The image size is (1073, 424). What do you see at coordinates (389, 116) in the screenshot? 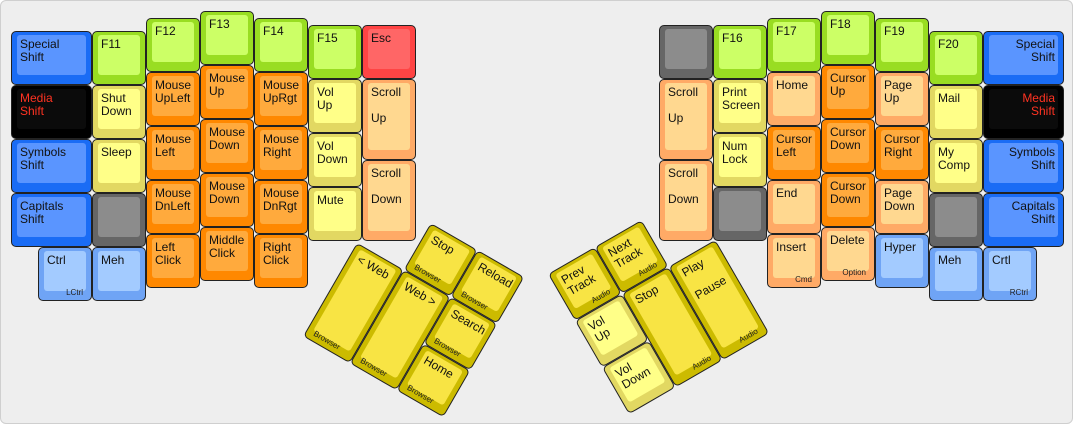
I see `key-face: Scroll Up` at bounding box center [389, 116].